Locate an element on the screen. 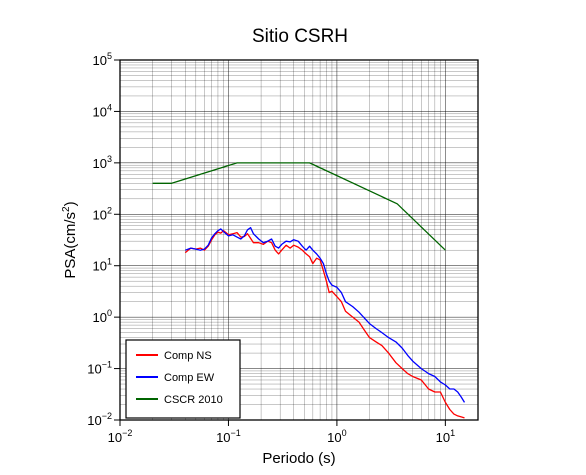  chart-title: Sitio CSRH is located at coordinates (300, 36).